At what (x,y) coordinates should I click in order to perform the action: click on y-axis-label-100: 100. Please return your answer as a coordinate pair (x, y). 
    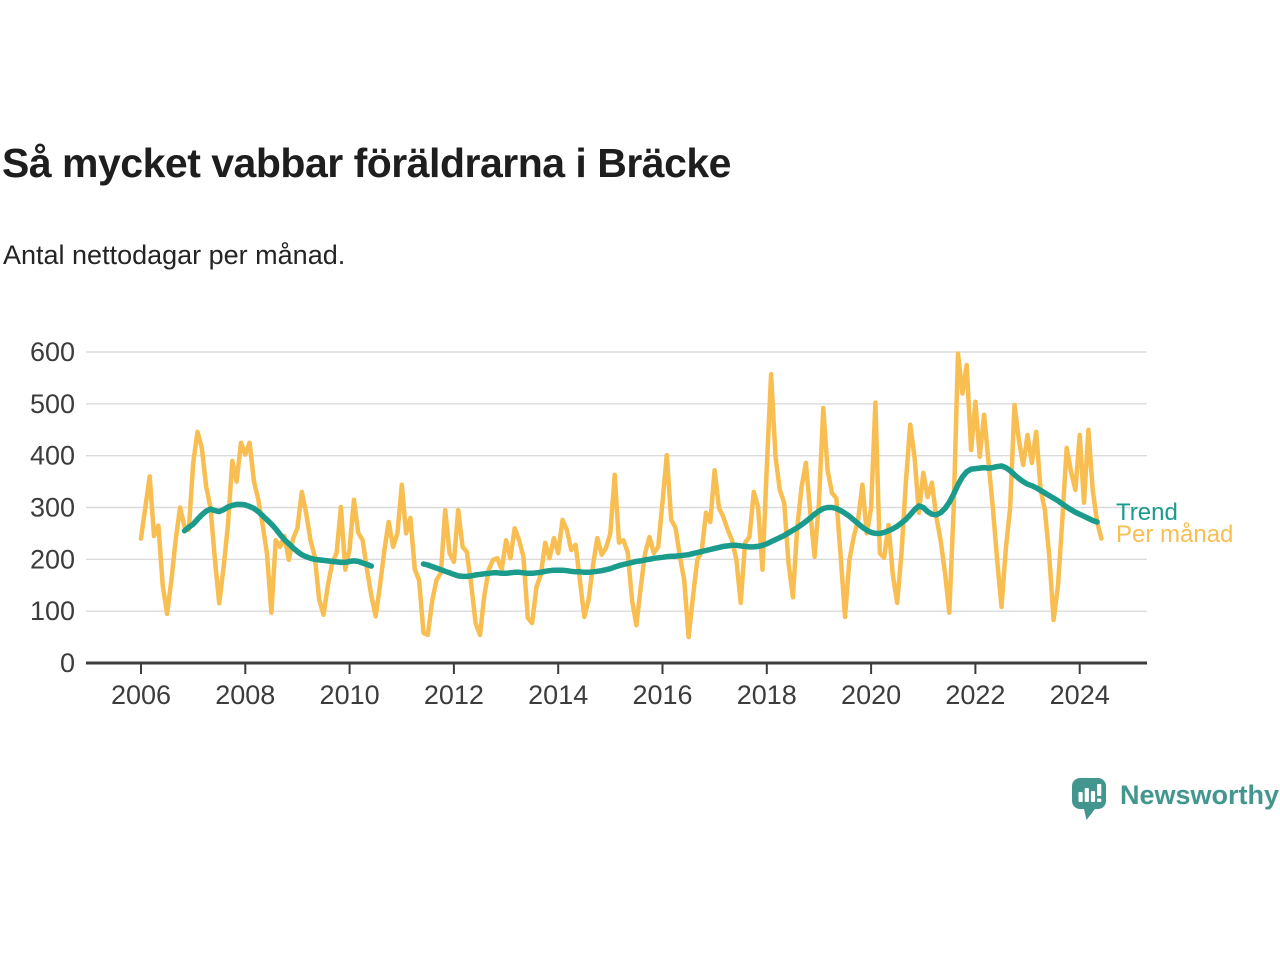
    Looking at the image, I should click on (52, 611).